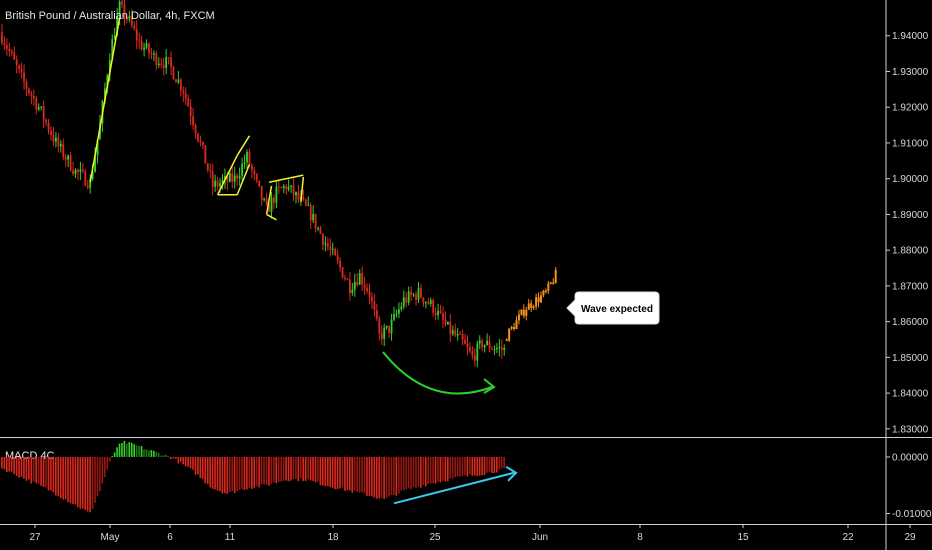 The height and width of the screenshot is (550, 932). What do you see at coordinates (910, 394) in the screenshot?
I see `price-tick-label: 1.84000` at bounding box center [910, 394].